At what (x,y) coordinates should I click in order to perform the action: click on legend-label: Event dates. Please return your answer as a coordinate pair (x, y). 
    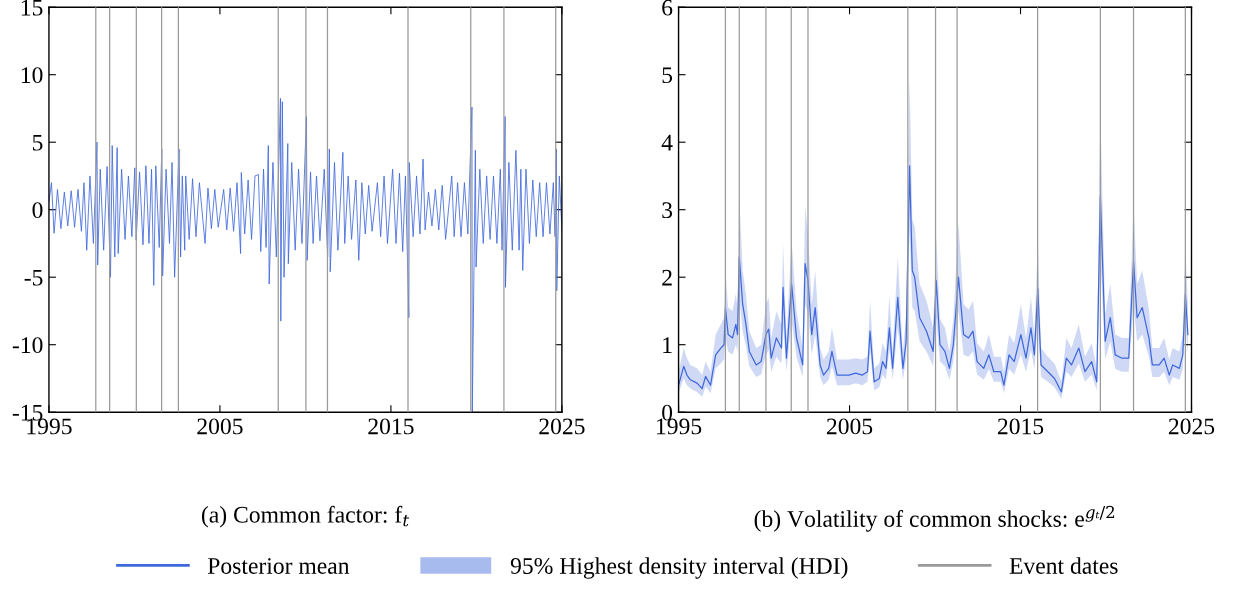
    Looking at the image, I should click on (1063, 565).